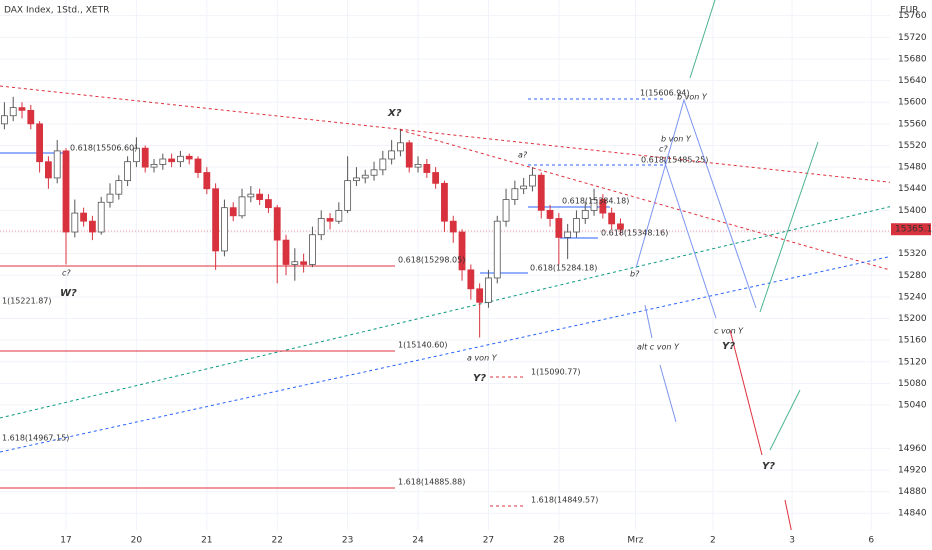  I want to click on x-tick-label: 21, so click(206, 541).